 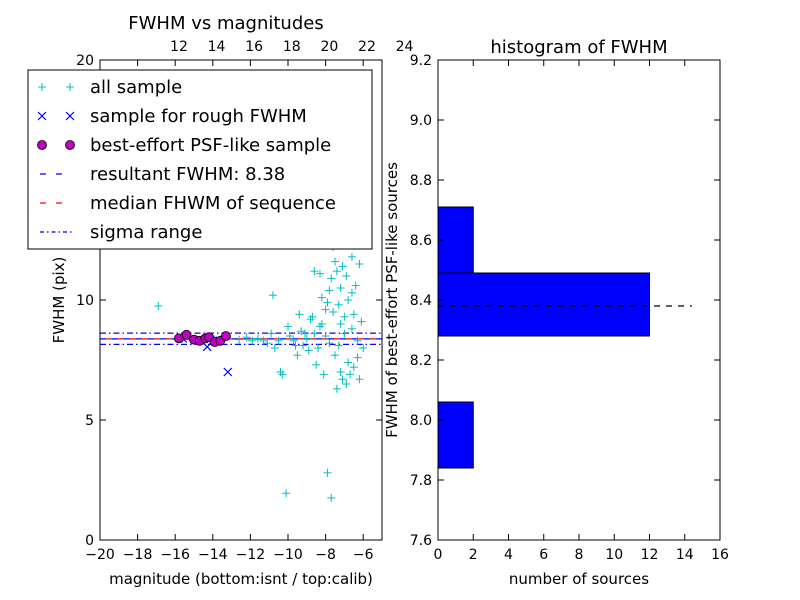 What do you see at coordinates (363, 555) in the screenshot?
I see `x-tick-label: −6` at bounding box center [363, 555].